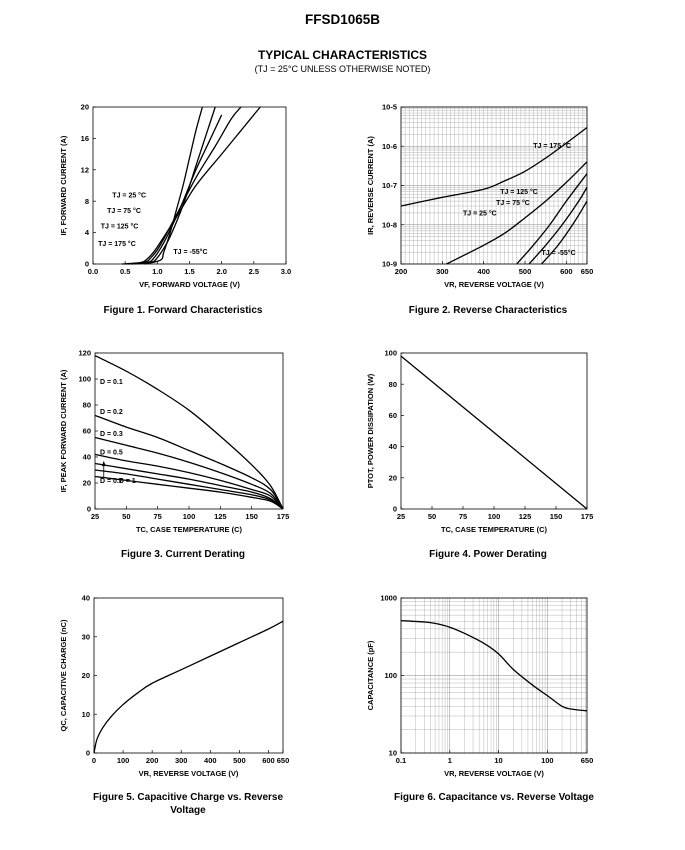  I want to click on x-tick-label: 3.0, so click(286, 271).